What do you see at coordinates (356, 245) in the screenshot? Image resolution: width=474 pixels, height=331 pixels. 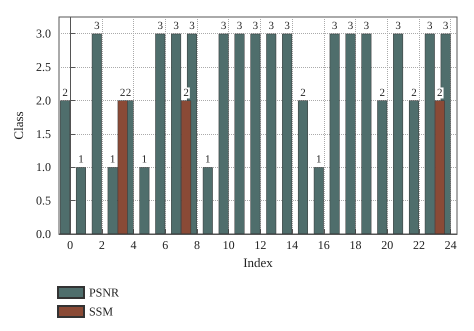 I see `x-tick-label: 18` at bounding box center [356, 245].